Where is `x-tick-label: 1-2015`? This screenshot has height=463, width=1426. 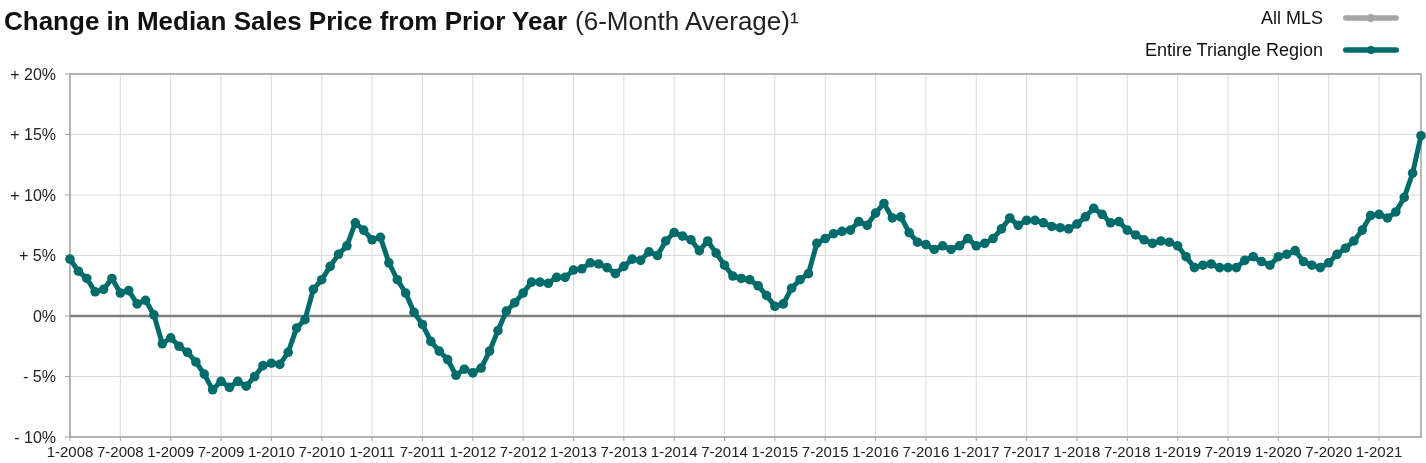 x-tick-label: 1-2015 is located at coordinates (775, 451).